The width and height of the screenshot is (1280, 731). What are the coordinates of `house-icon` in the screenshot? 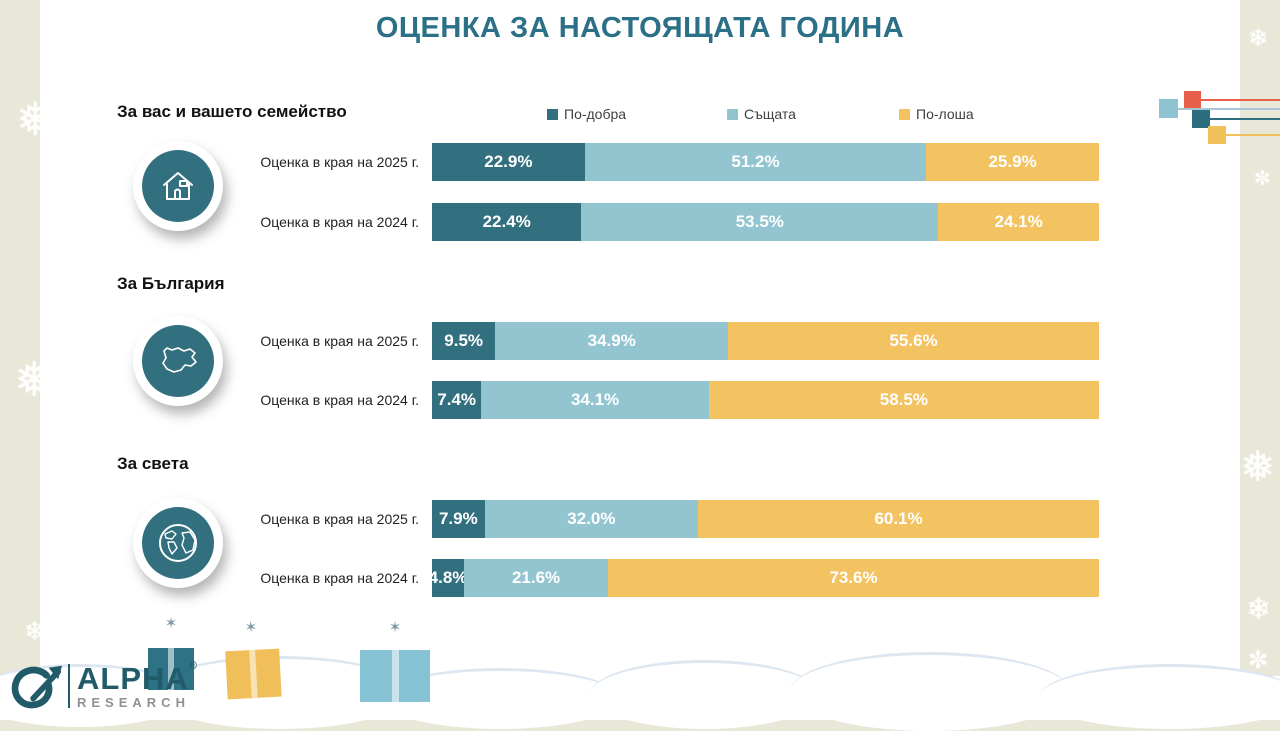 It's located at (178, 186).